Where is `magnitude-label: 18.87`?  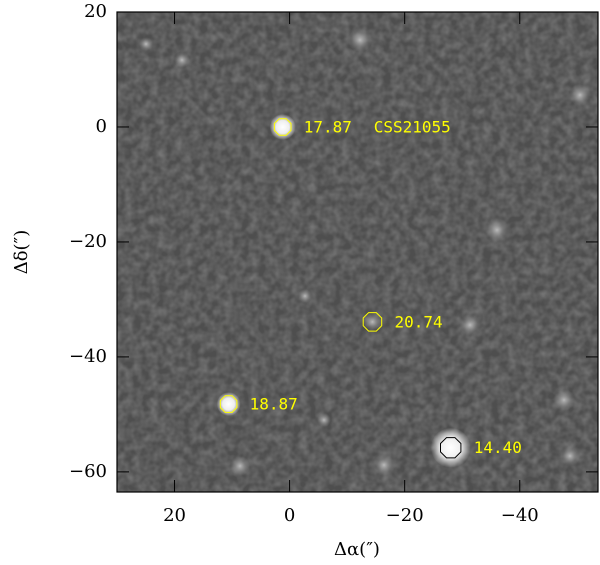 magnitude-label: 18.87 is located at coordinates (274, 404).